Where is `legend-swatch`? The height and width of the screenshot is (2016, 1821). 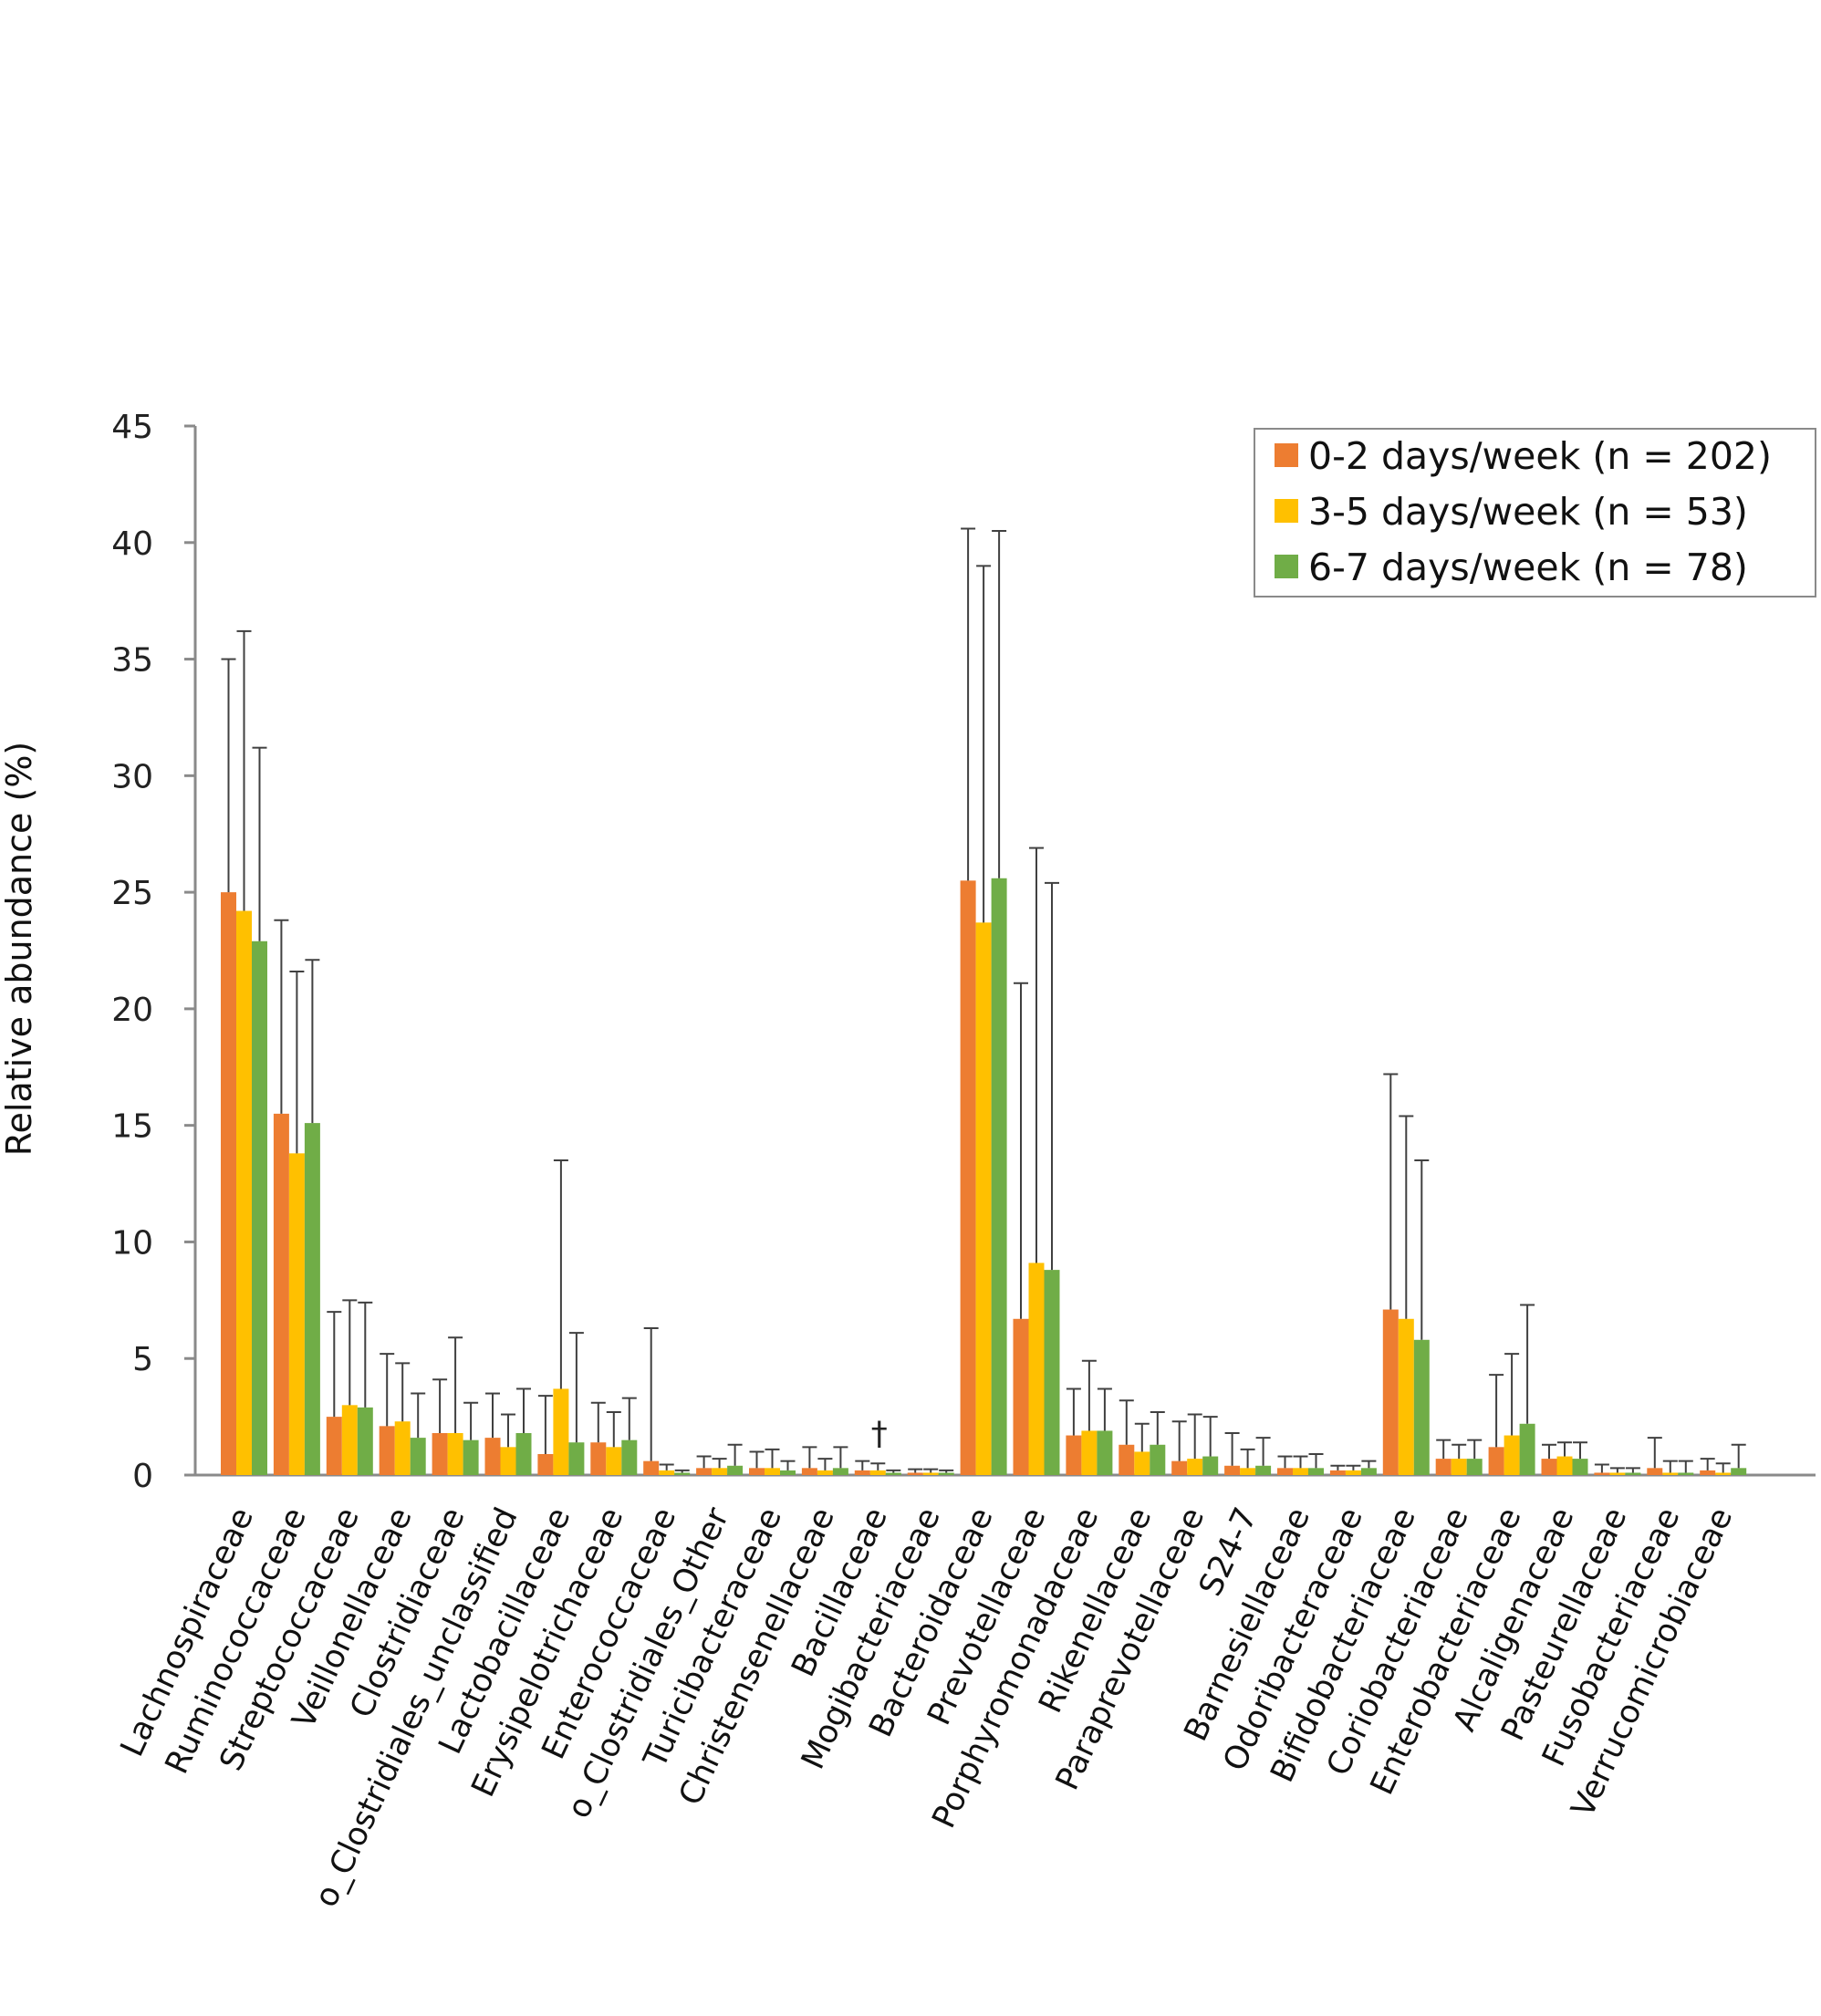 legend-swatch is located at coordinates (1286, 566).